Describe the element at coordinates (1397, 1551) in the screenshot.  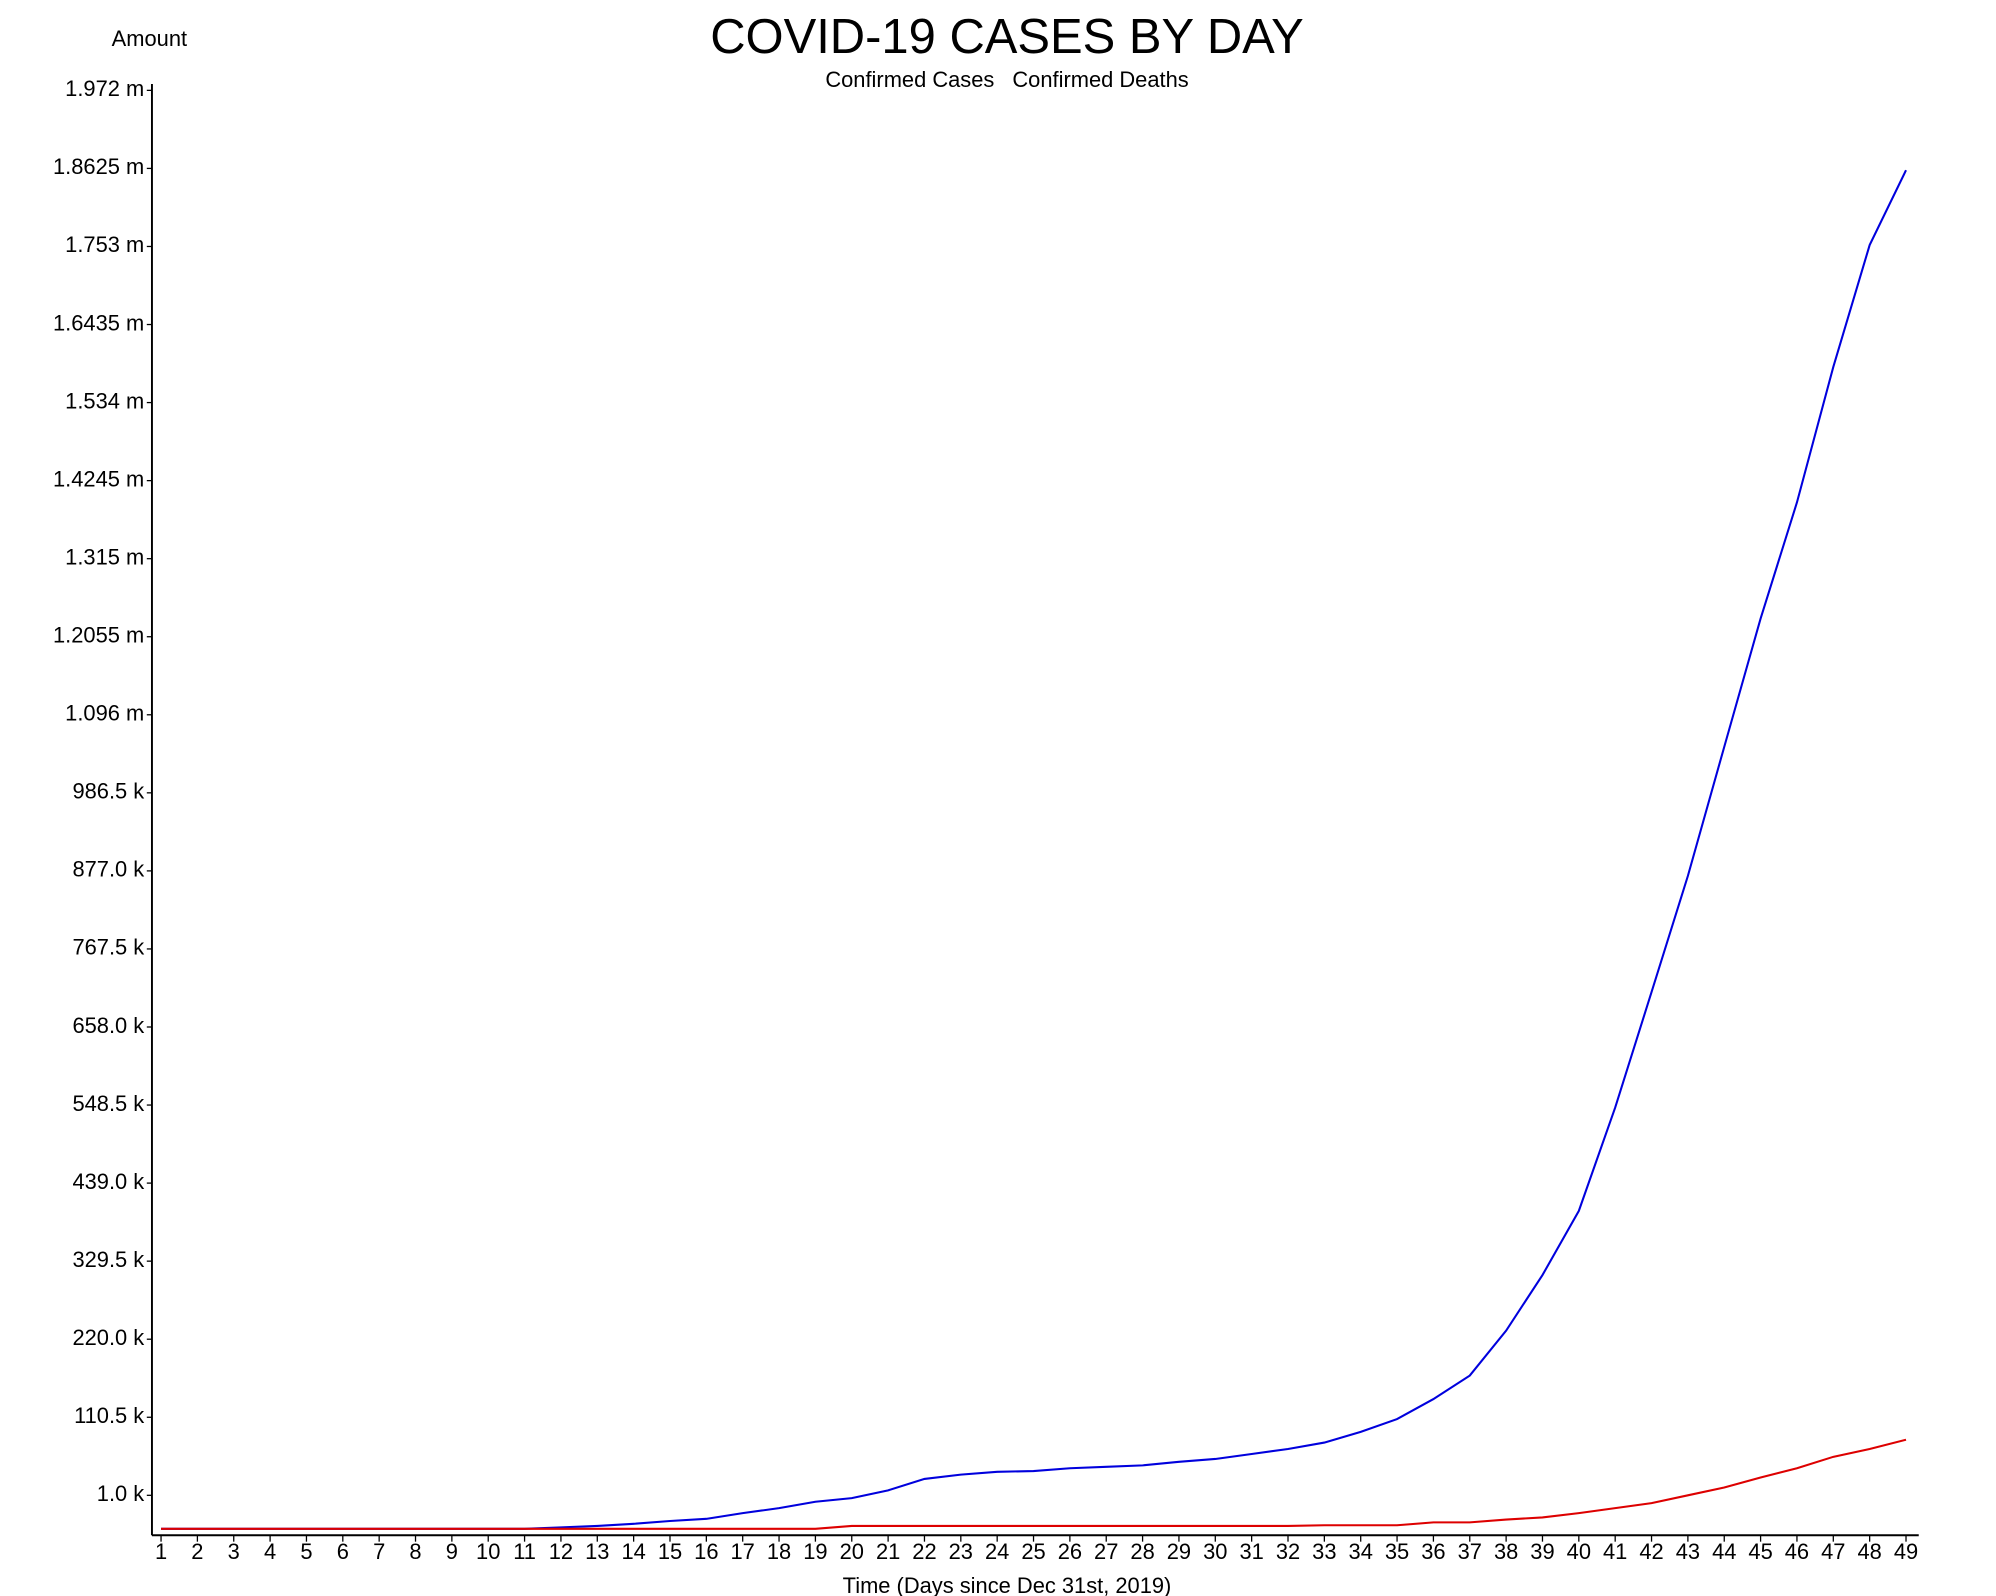
I see `x-tick-label: 35` at that location.